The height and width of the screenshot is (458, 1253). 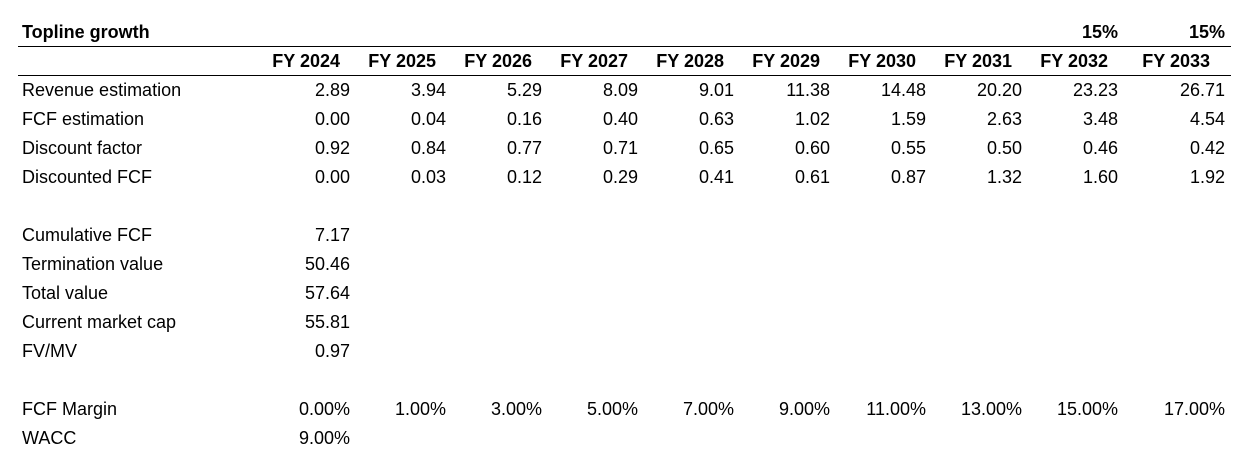 I want to click on cell-value: 50.46, so click(x=327, y=264).